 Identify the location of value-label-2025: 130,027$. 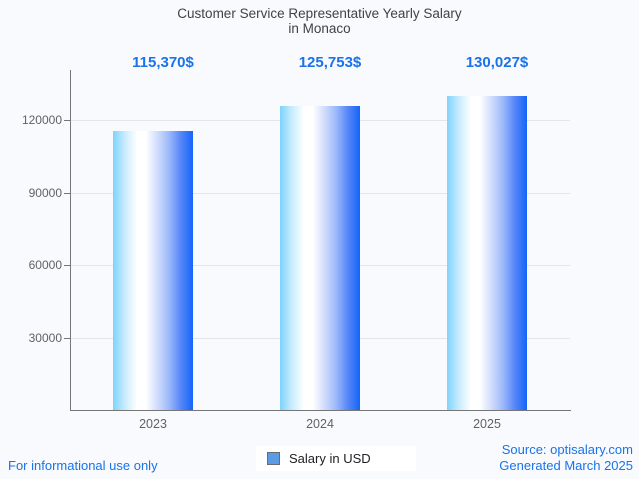
(497, 62).